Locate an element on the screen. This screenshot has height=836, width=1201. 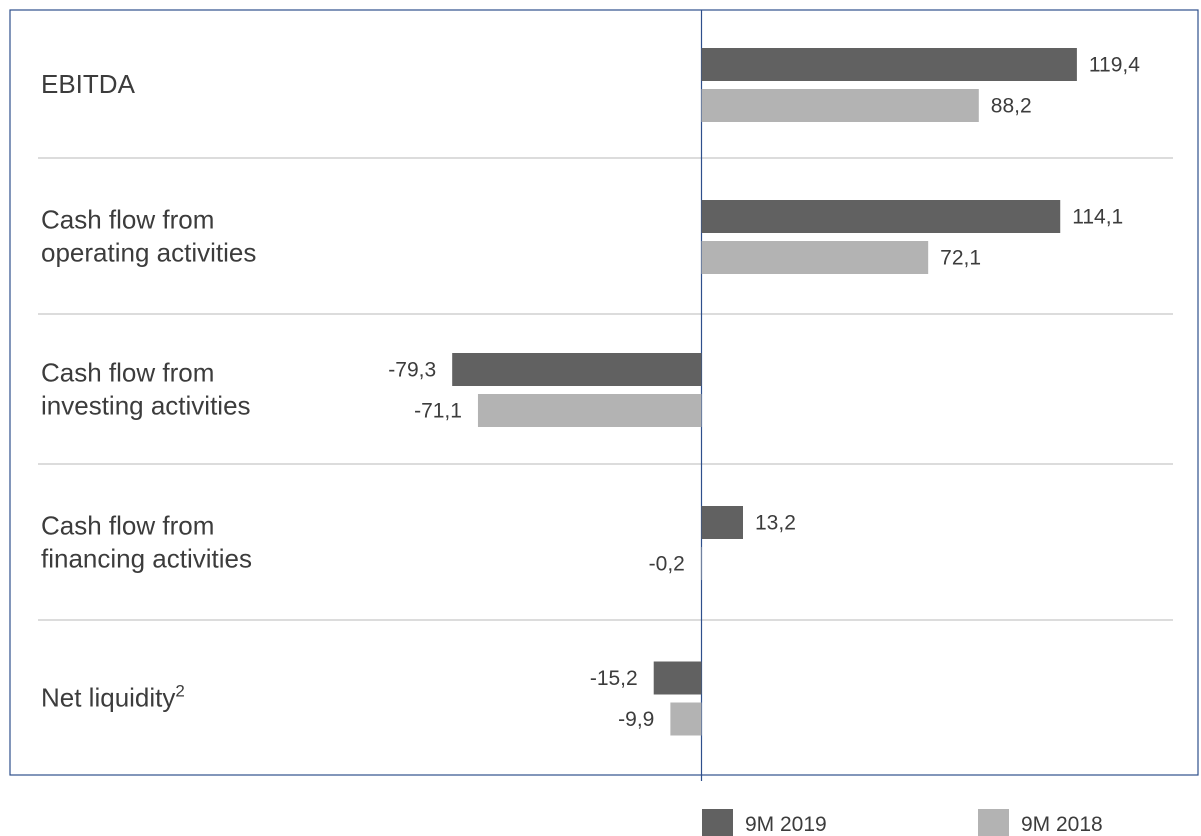
legend-item: 9M 2018 is located at coordinates (1040, 822).